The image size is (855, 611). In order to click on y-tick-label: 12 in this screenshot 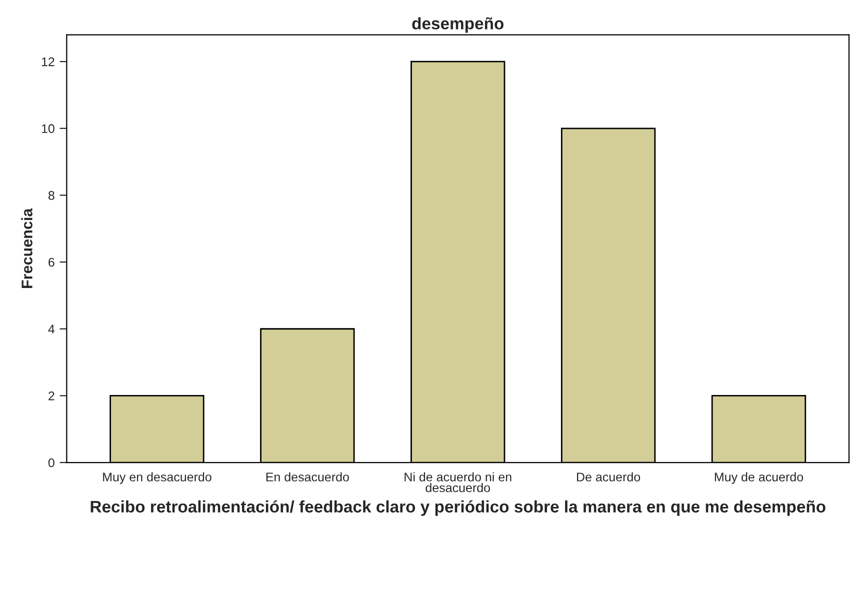, I will do `click(48, 61)`.